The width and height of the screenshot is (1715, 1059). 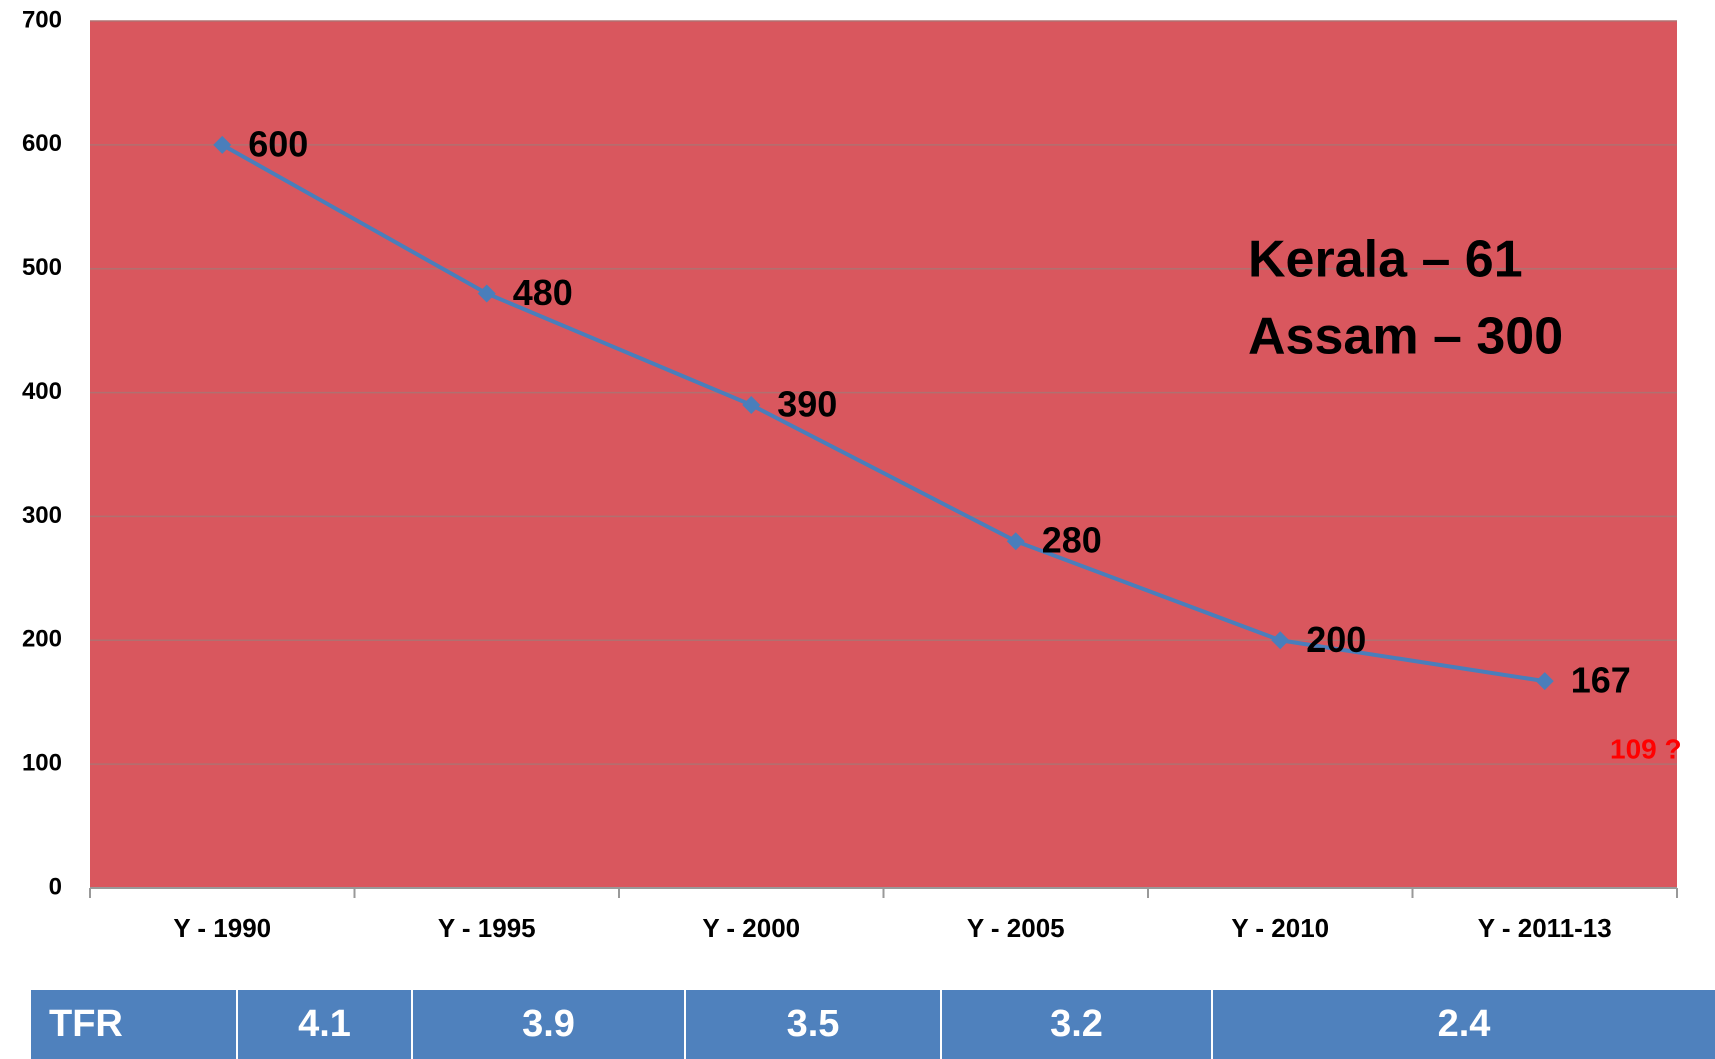 What do you see at coordinates (1545, 928) in the screenshot?
I see `x-tick-label: Y - 2011-13` at bounding box center [1545, 928].